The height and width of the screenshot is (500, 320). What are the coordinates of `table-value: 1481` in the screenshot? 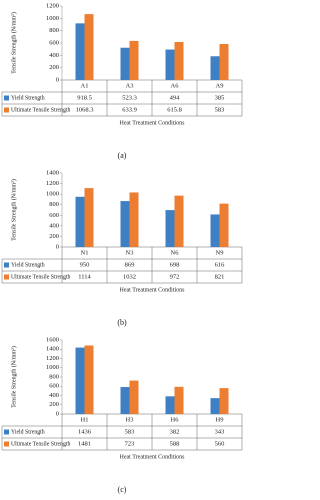 It's located at (84, 443).